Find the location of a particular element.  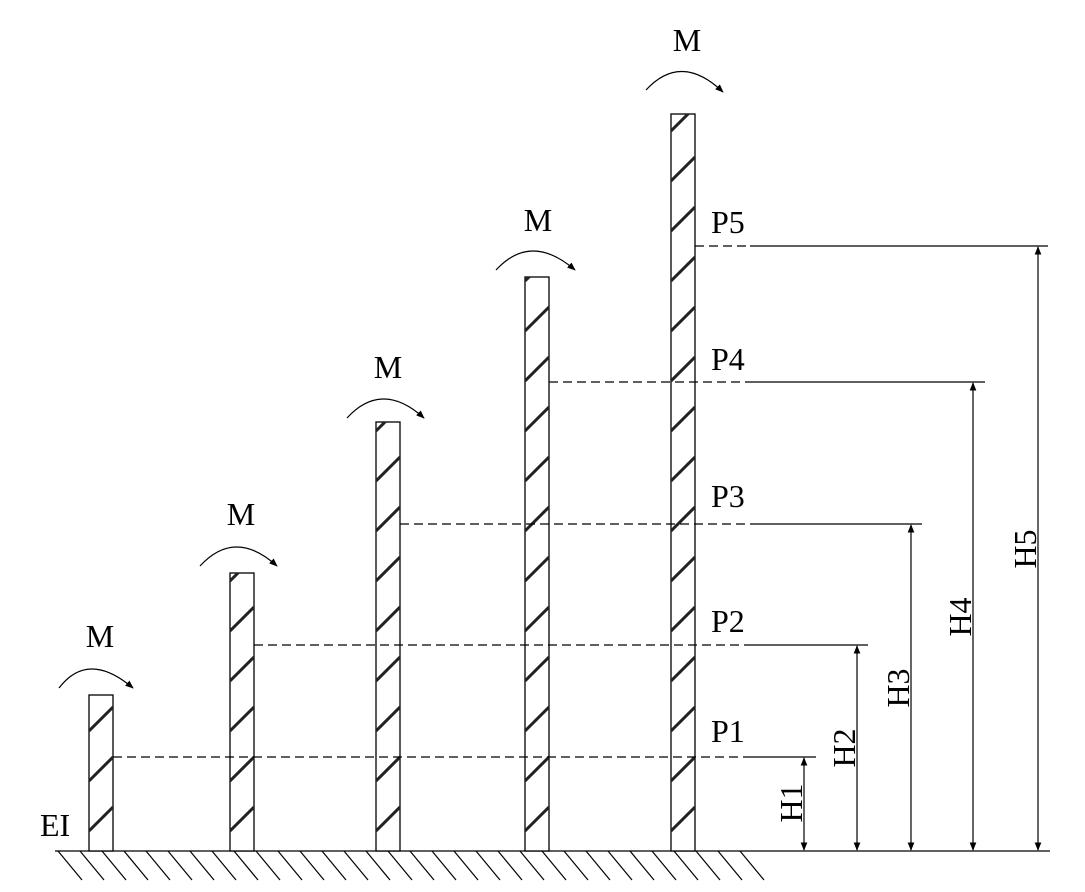

load-label-p2: P2 is located at coordinates (728, 621).